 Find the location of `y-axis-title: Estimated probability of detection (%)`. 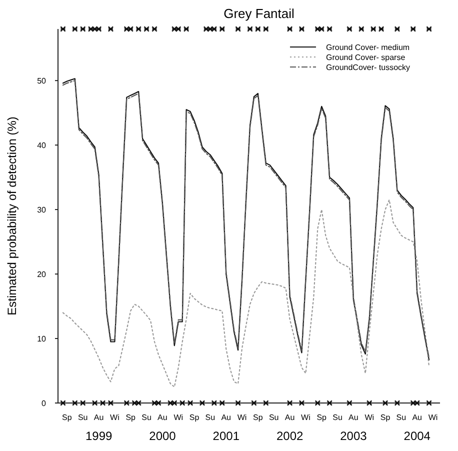

y-axis-title: Estimated probability of detection (%) is located at coordinates (12, 216).